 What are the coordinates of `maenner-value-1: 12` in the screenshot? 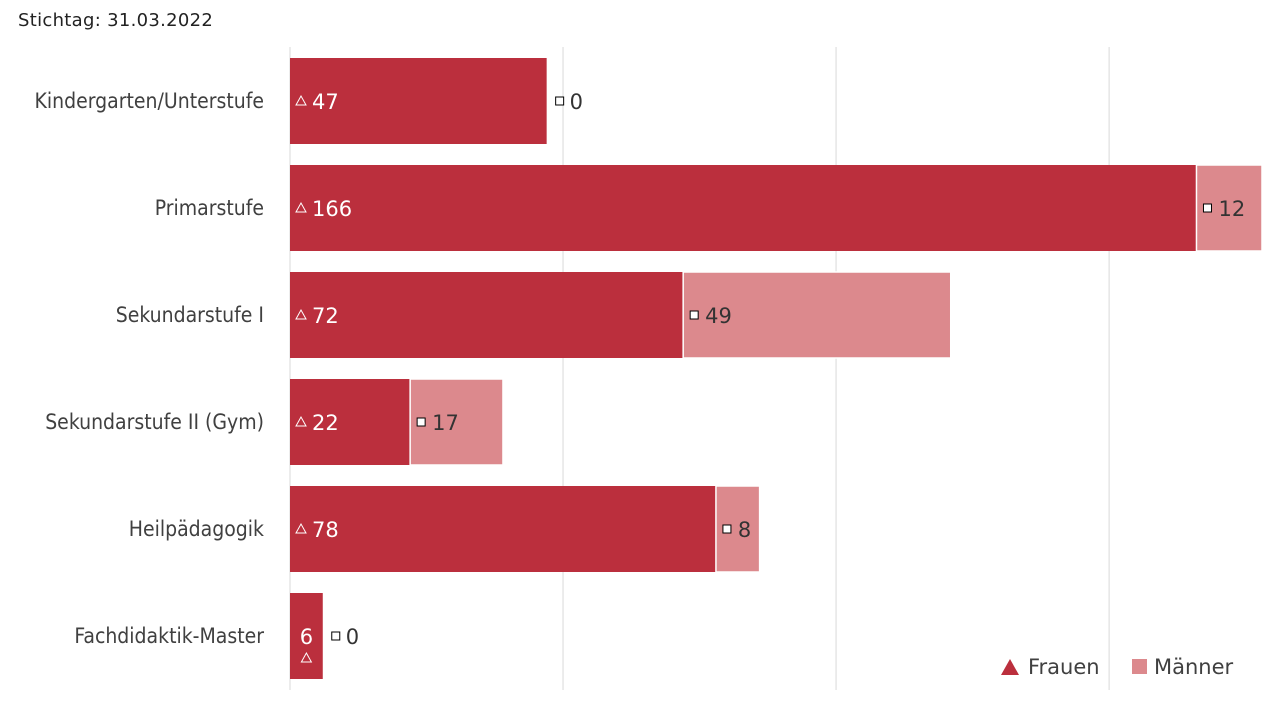 It's located at (1231, 209).